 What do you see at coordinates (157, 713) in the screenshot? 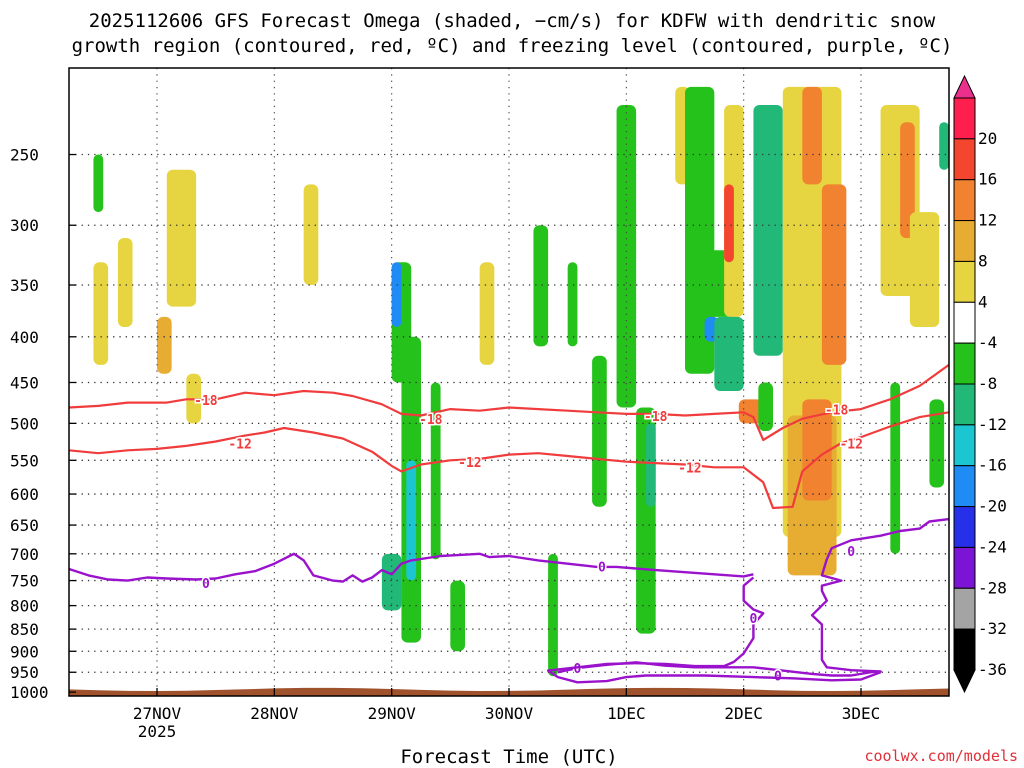
I see `x-tick-label: 27NOV` at bounding box center [157, 713].